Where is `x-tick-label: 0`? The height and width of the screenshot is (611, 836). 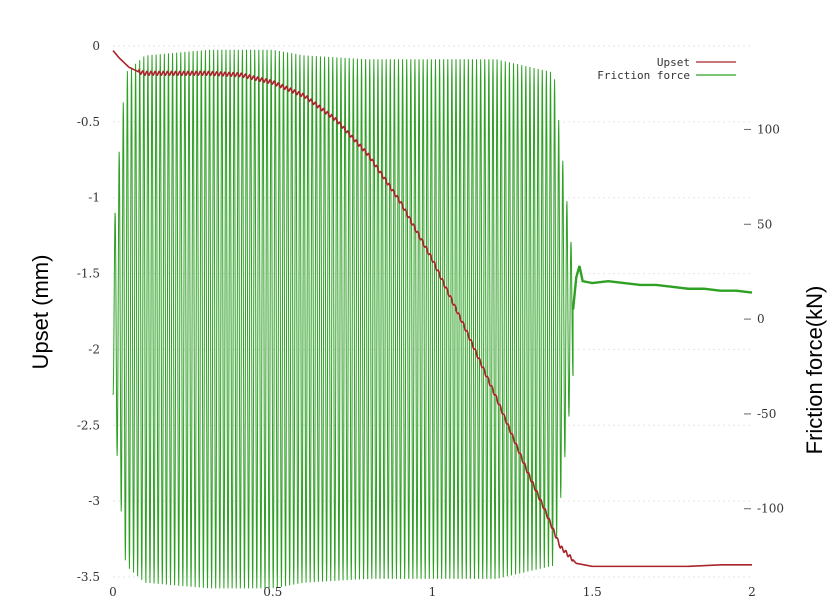
x-tick-label: 0 is located at coordinates (113, 592).